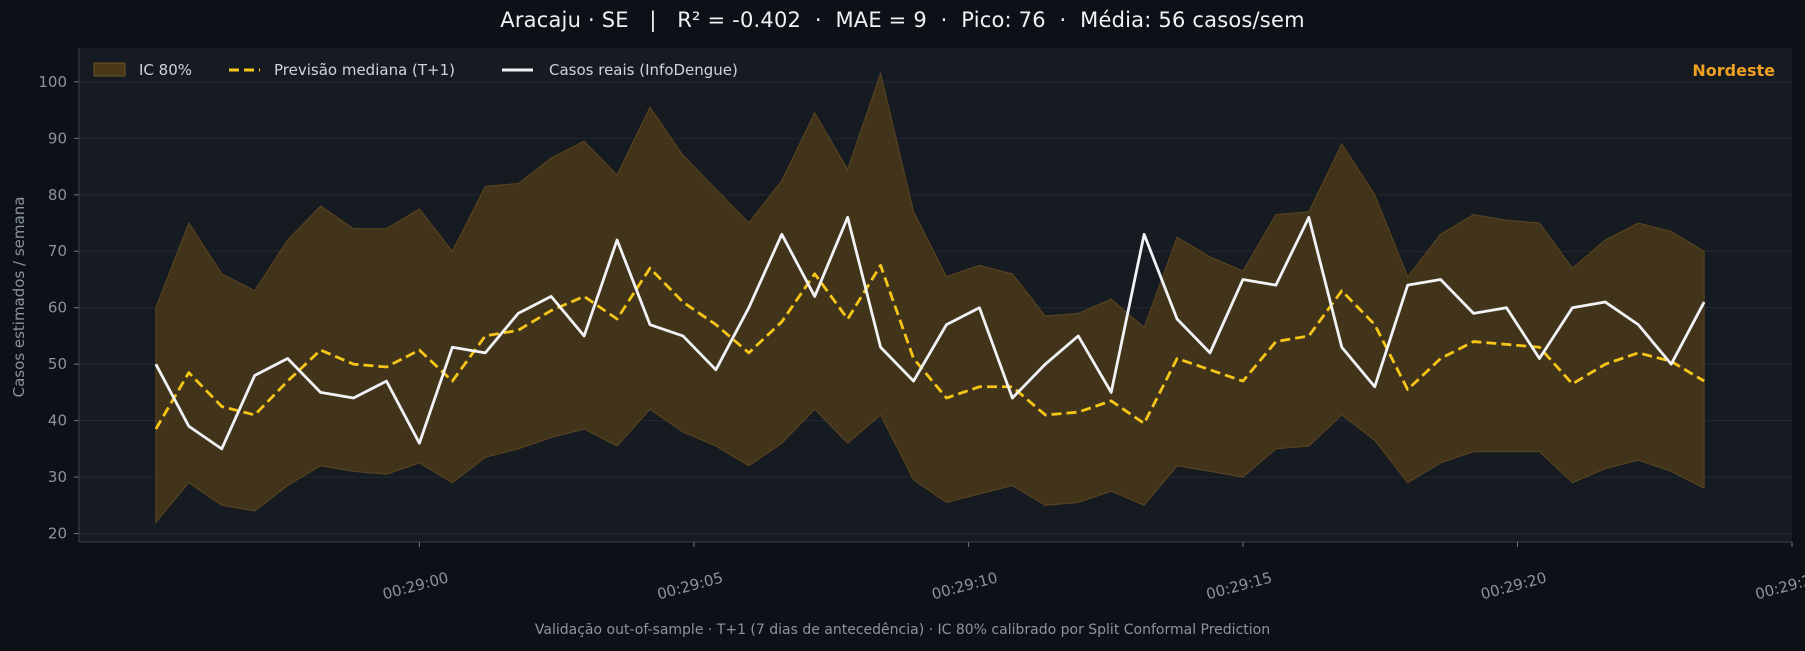 Image resolution: width=1805 pixels, height=651 pixels. Describe the element at coordinates (416, 585) in the screenshot. I see `x-tick-label: 00:29:00` at that location.